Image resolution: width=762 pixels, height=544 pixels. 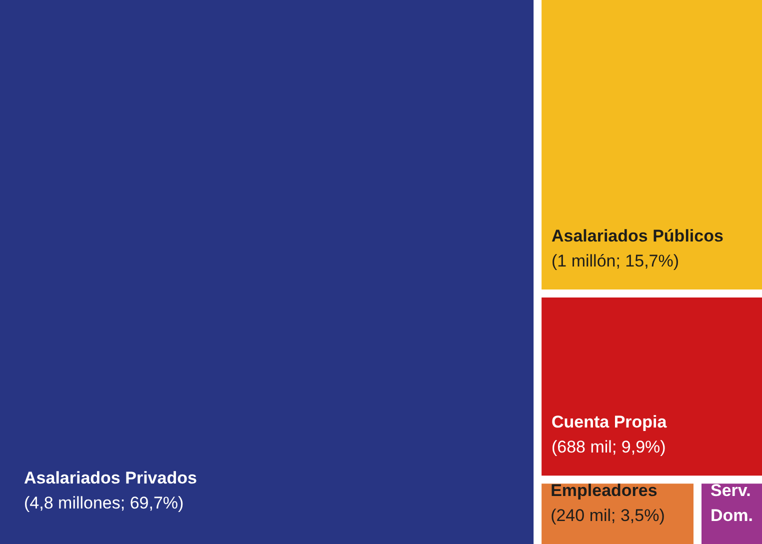 What do you see at coordinates (604, 490) in the screenshot?
I see `category-label: Empleadores` at bounding box center [604, 490].